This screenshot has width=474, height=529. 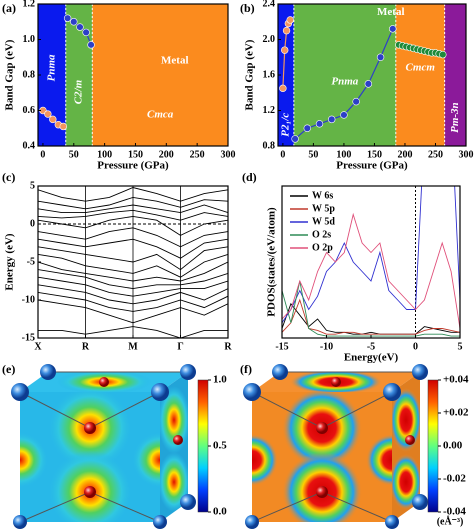 I want to click on colorbar-tick-label: -0.02, so click(x=454, y=479).